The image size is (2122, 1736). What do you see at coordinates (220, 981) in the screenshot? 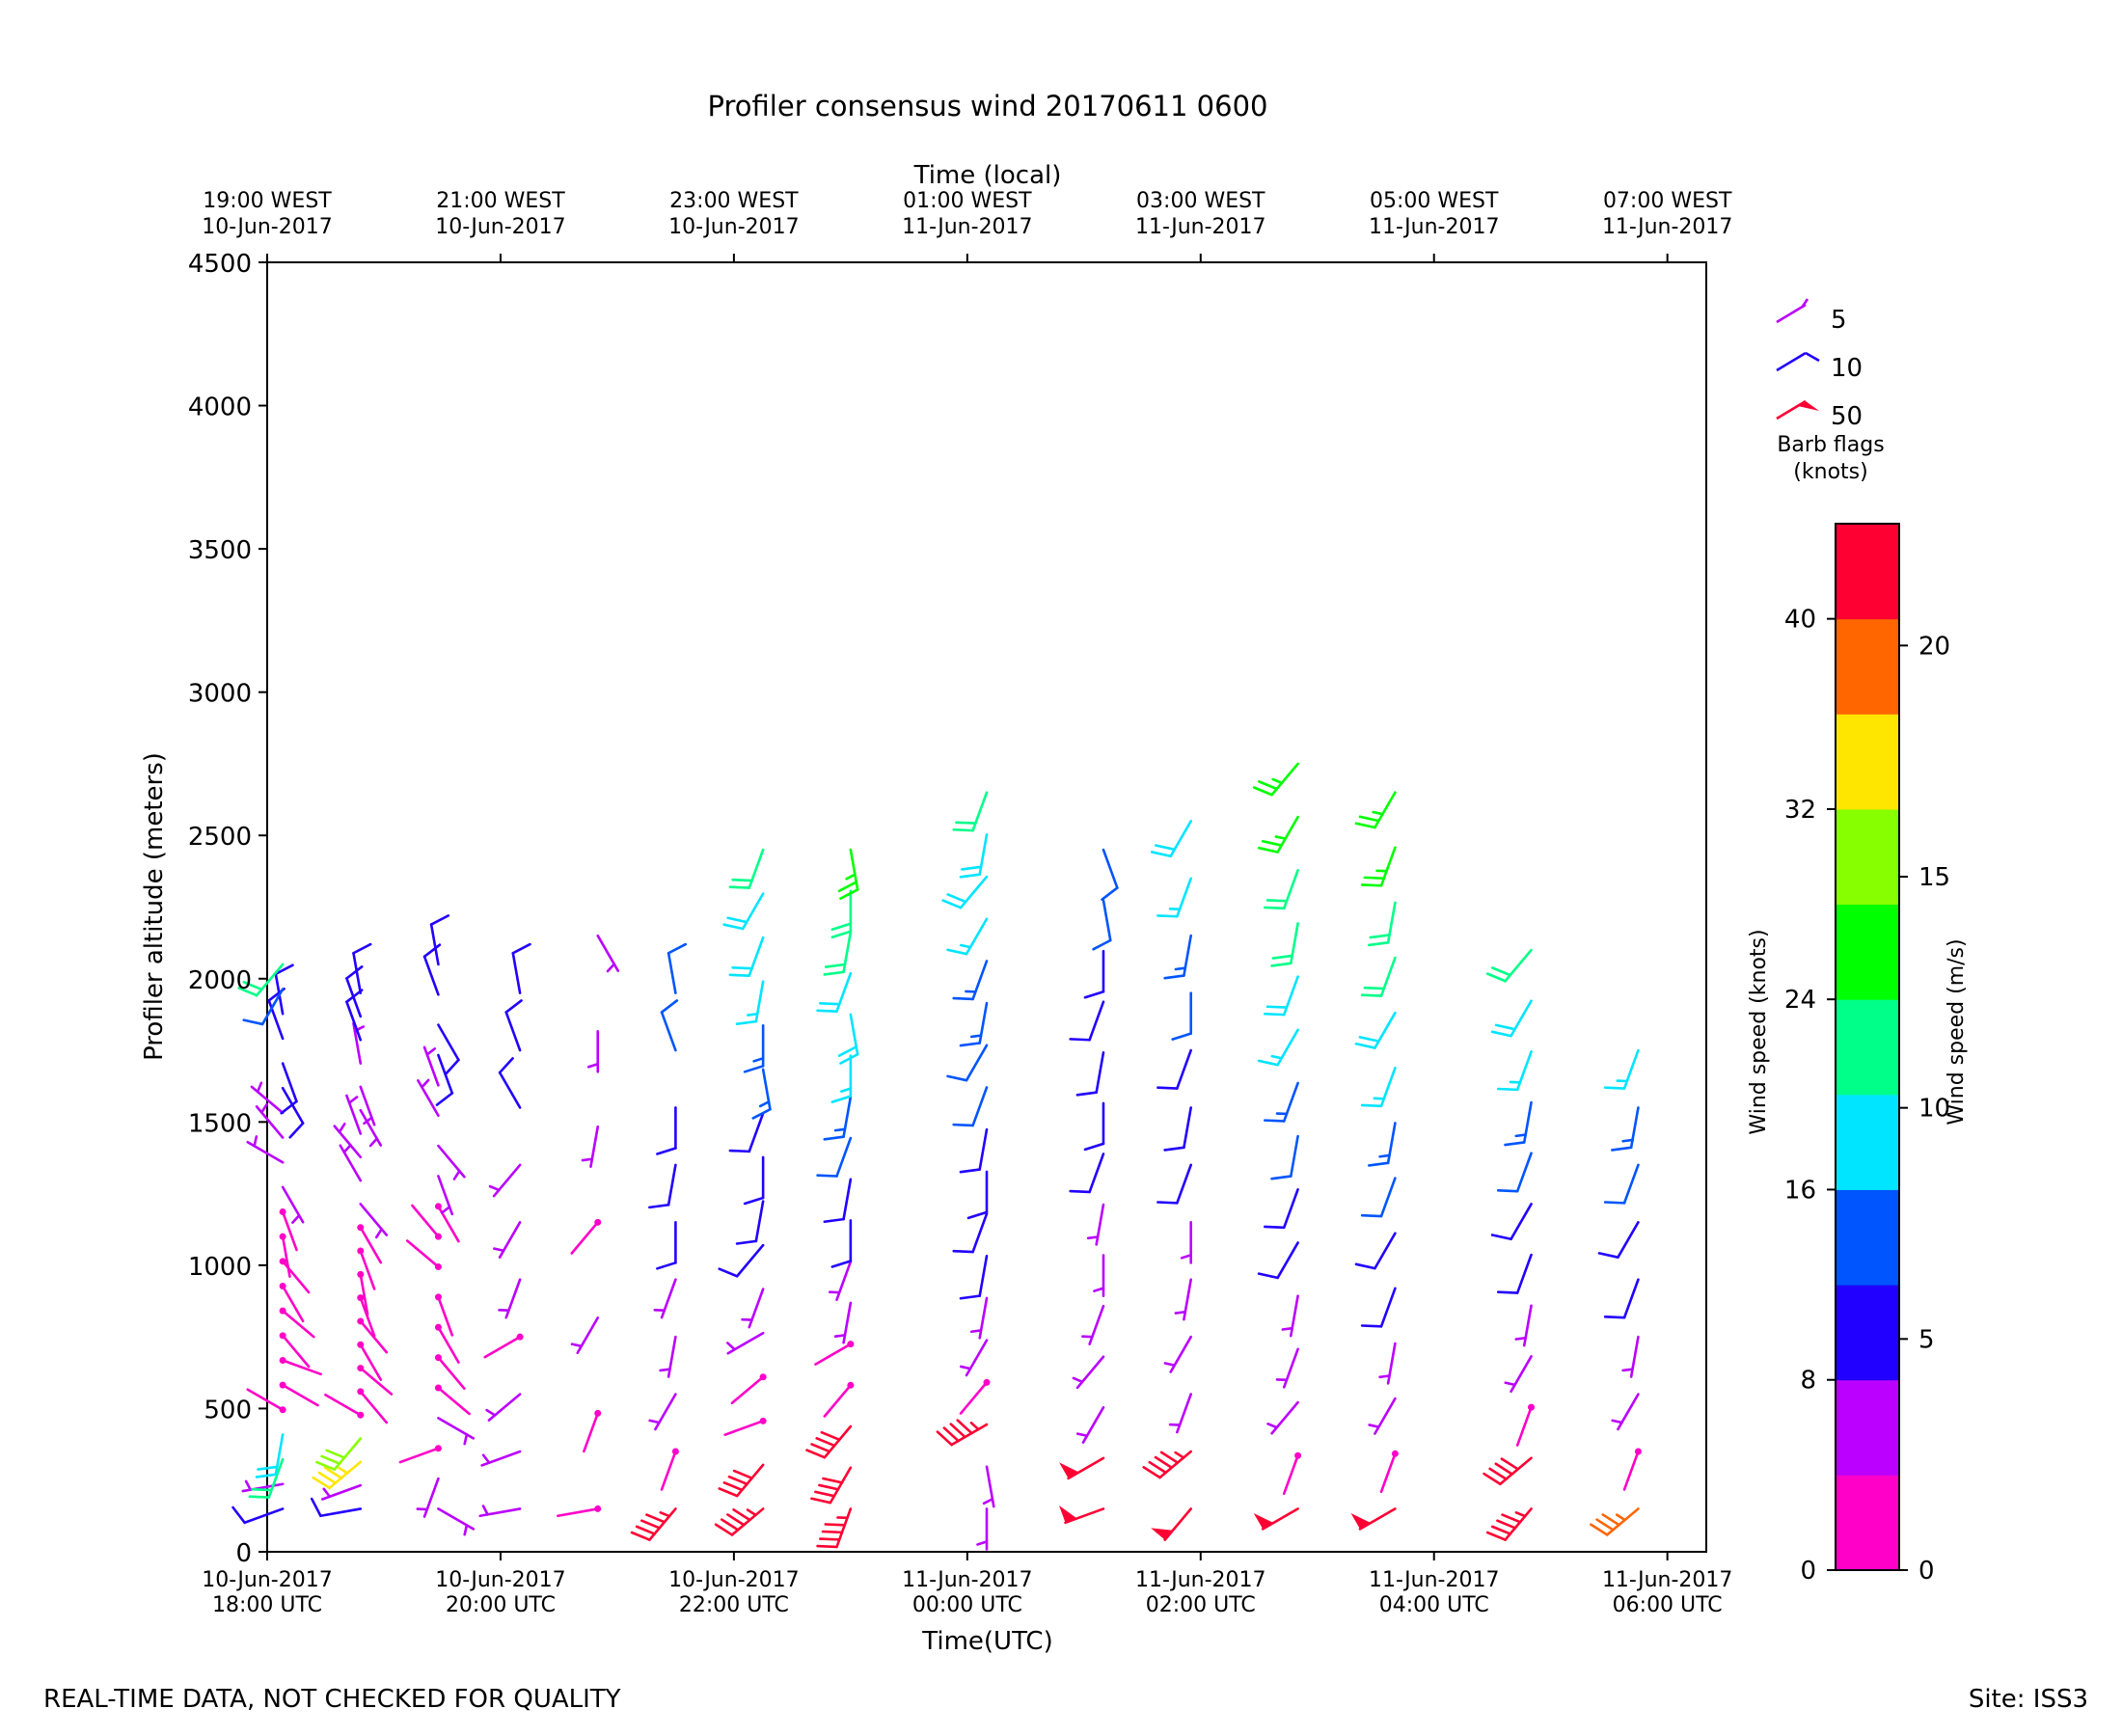
I see `y-tick-label: 2000` at bounding box center [220, 981].